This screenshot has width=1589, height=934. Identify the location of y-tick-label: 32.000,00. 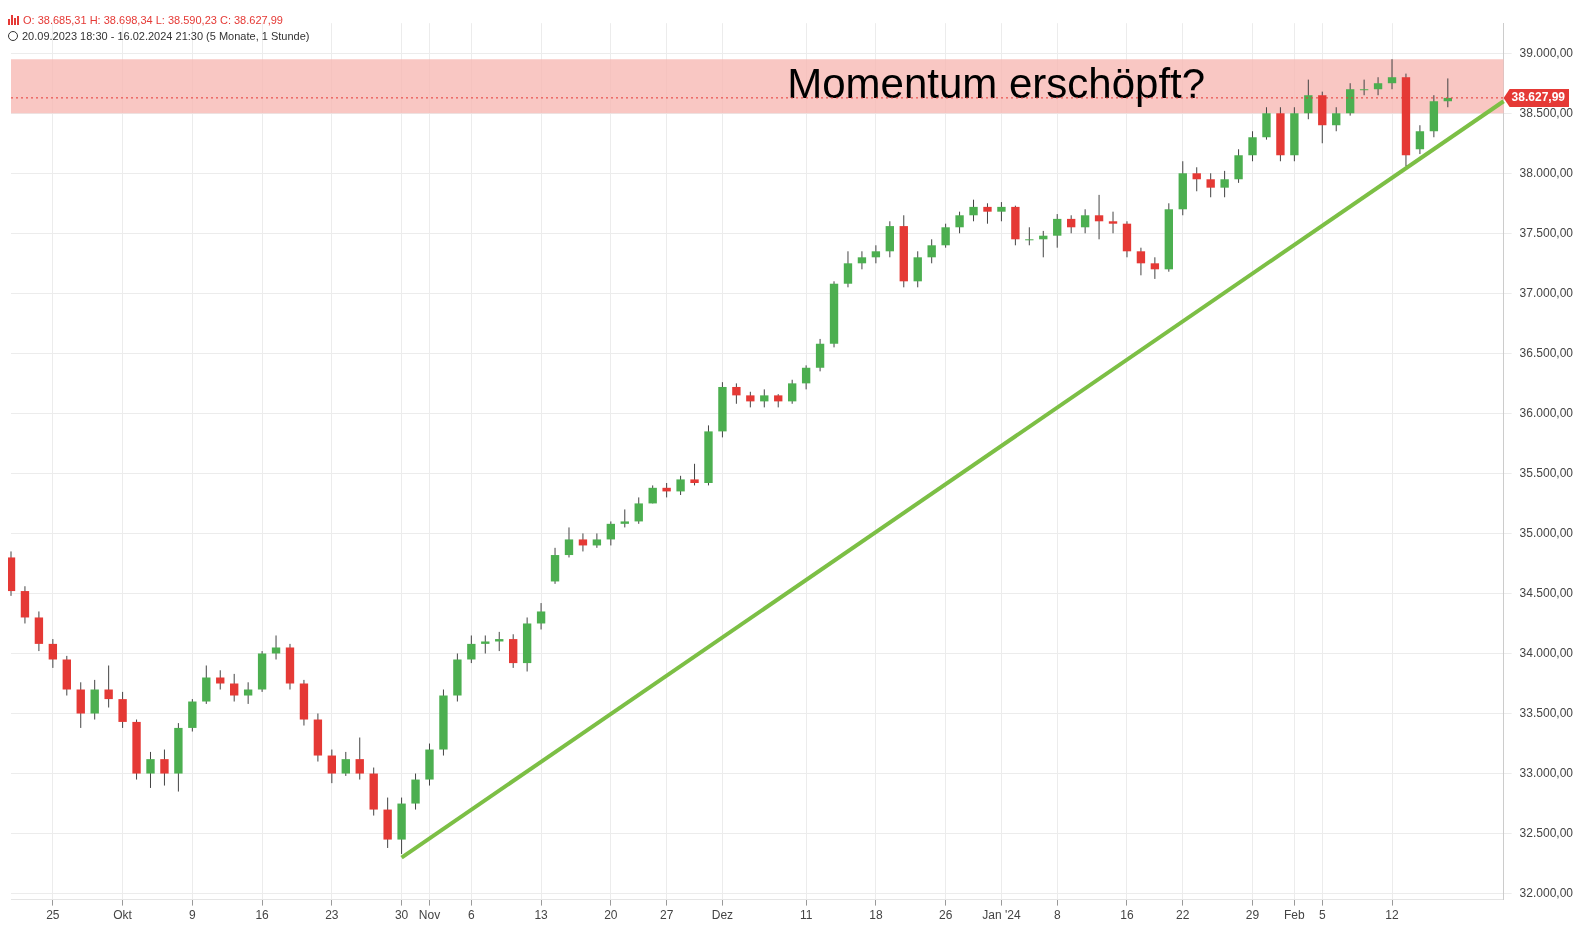
(1546, 892).